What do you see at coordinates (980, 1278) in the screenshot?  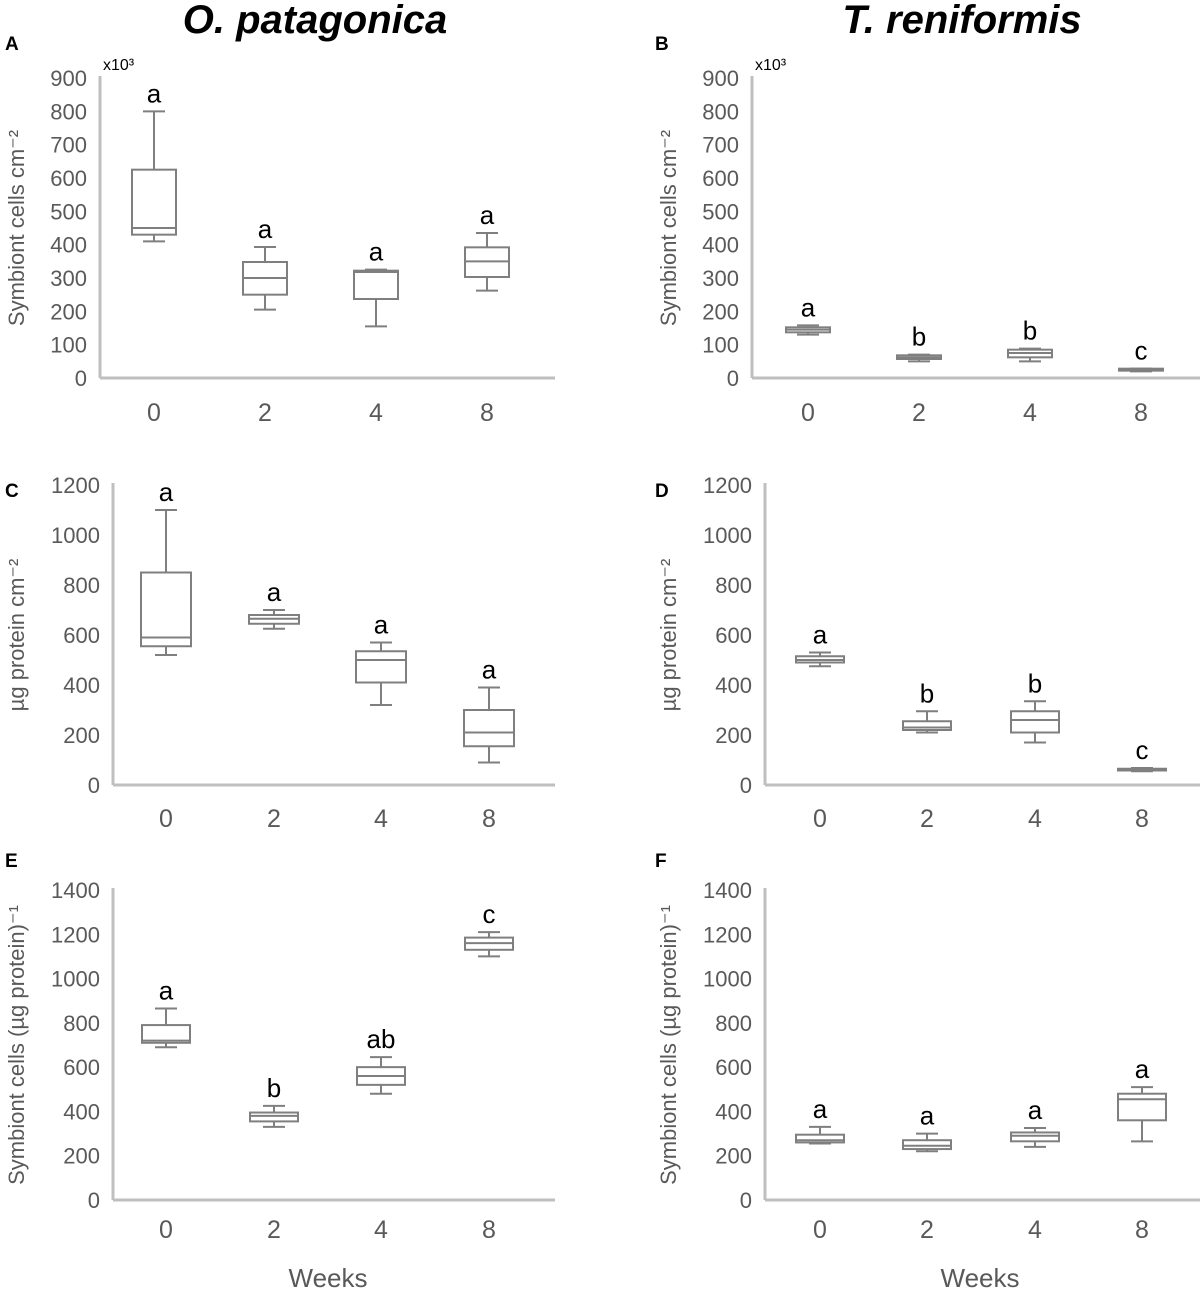 I see `x-axis-label-right: Weeks` at bounding box center [980, 1278].